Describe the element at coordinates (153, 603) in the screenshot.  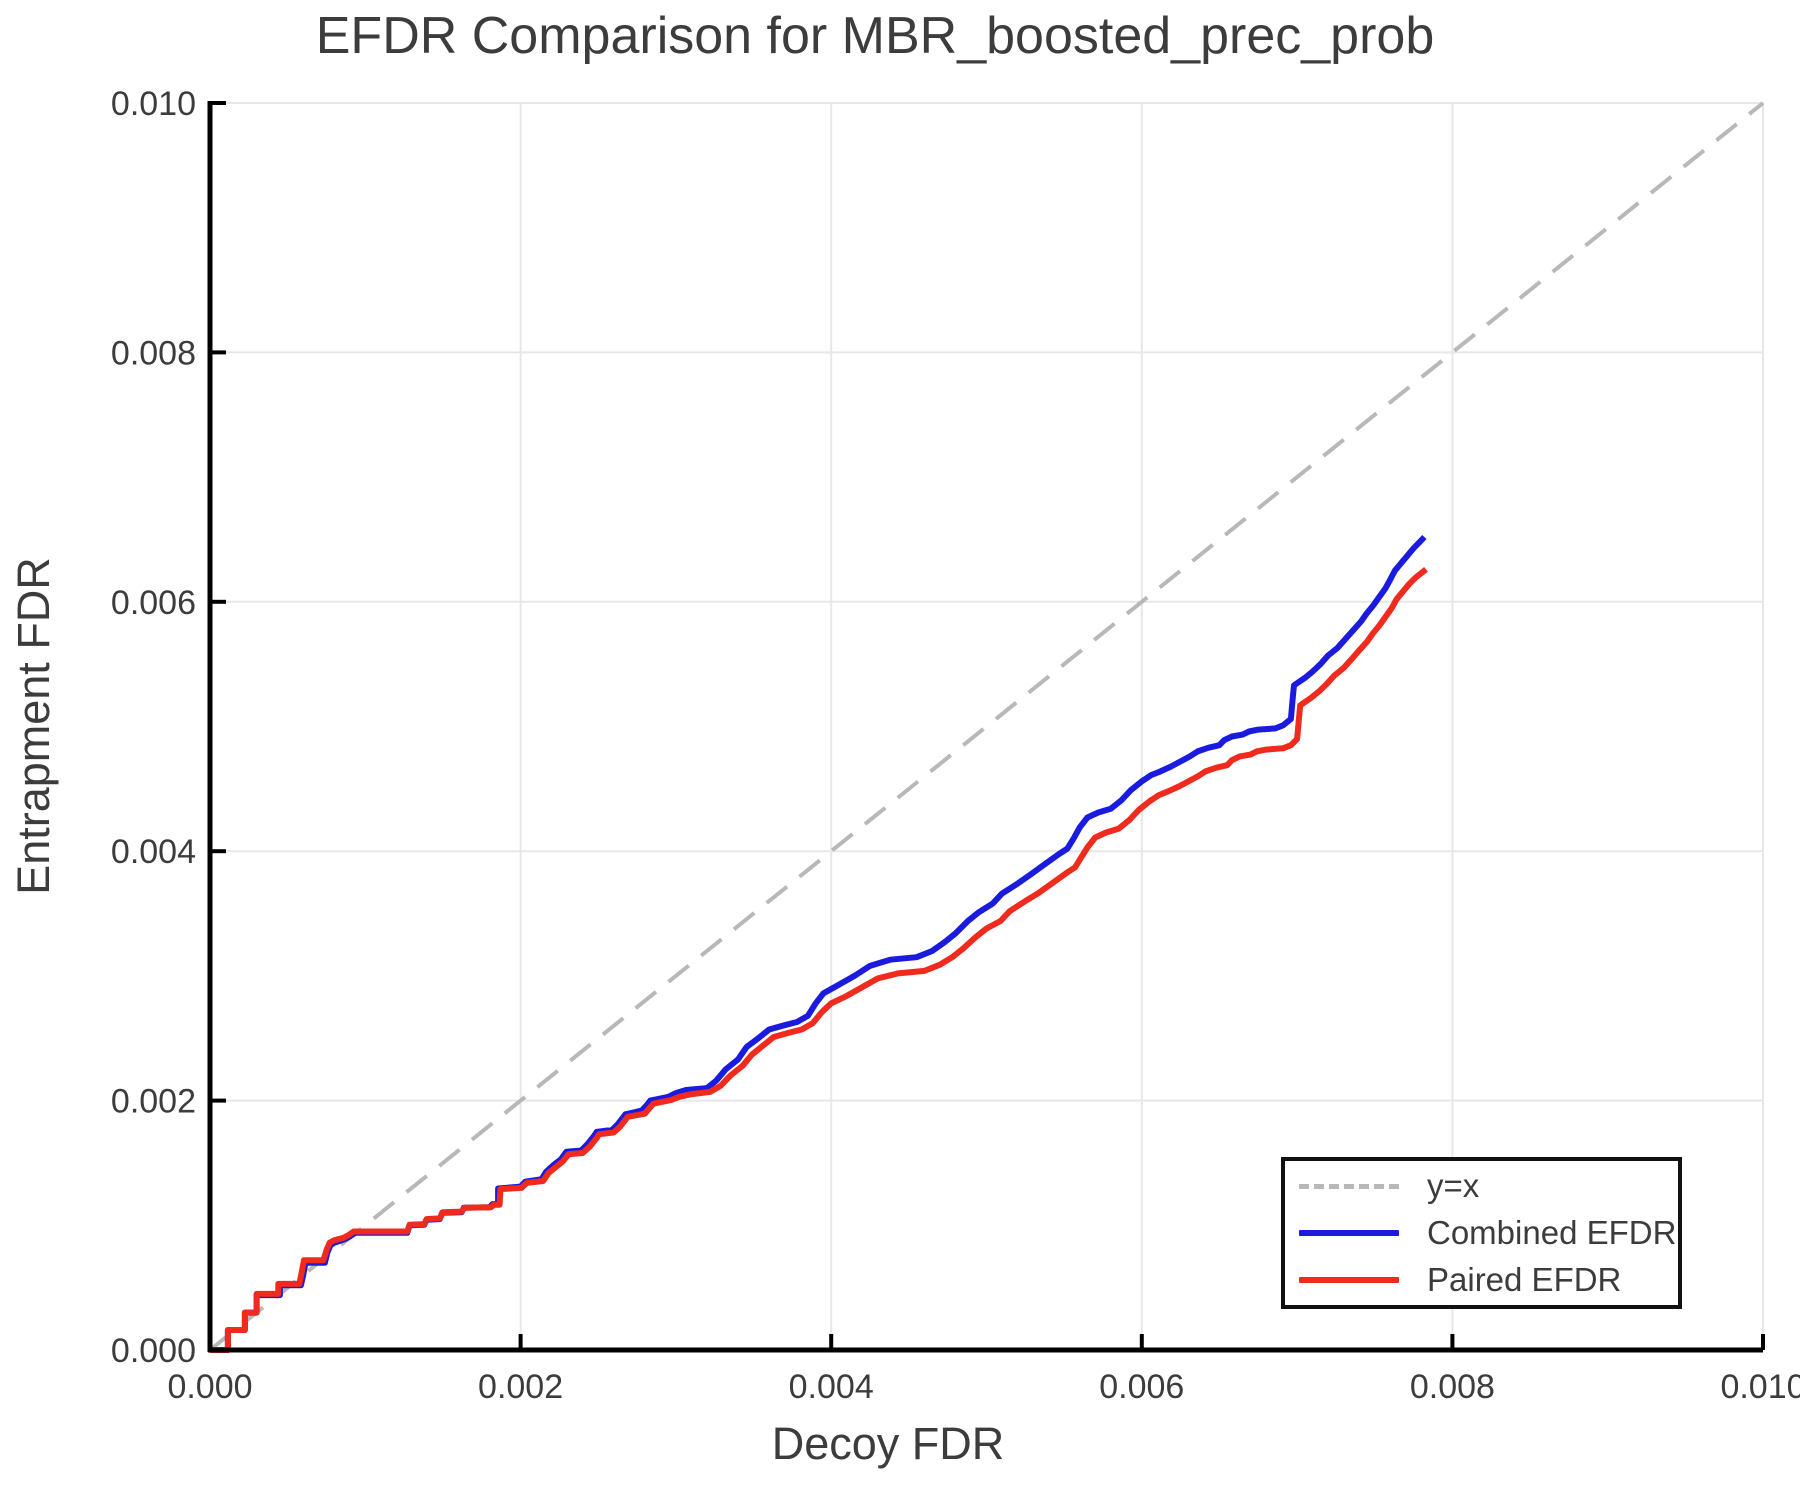
I see `y-tick-label: 0.006` at that location.